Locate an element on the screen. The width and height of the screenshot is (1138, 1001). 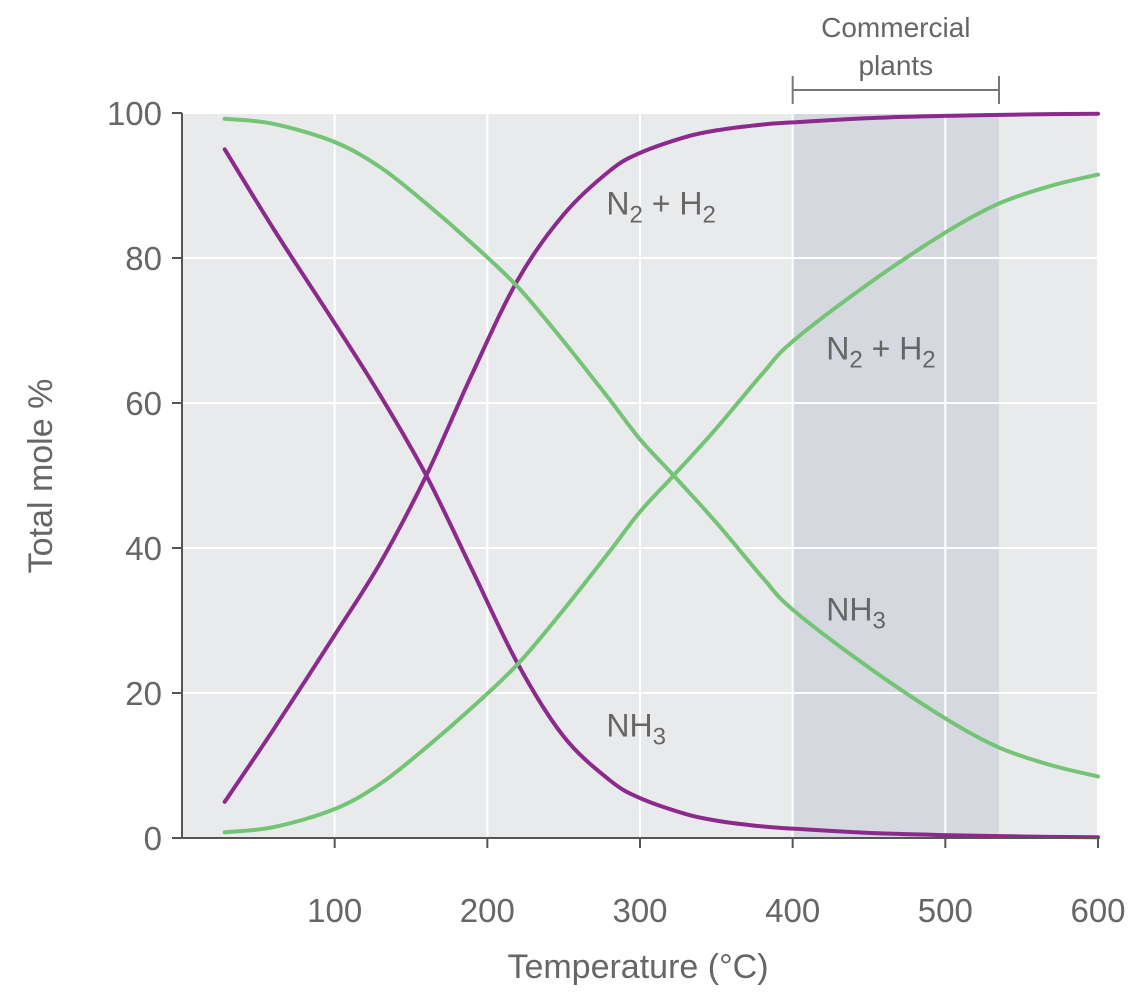
label-purple-n2-h2: N2 + H2 is located at coordinates (660, 207).